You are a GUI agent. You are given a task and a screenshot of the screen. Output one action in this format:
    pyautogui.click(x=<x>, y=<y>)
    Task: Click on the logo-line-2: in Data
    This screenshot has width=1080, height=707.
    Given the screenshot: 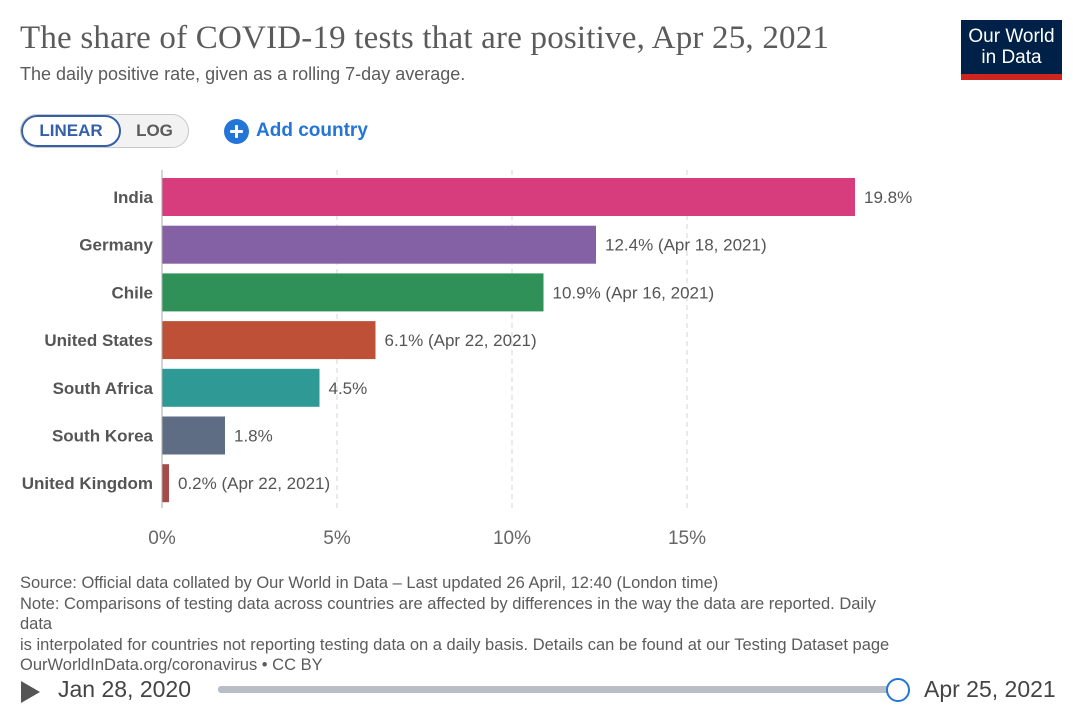 What is the action you would take?
    pyautogui.click(x=1011, y=57)
    